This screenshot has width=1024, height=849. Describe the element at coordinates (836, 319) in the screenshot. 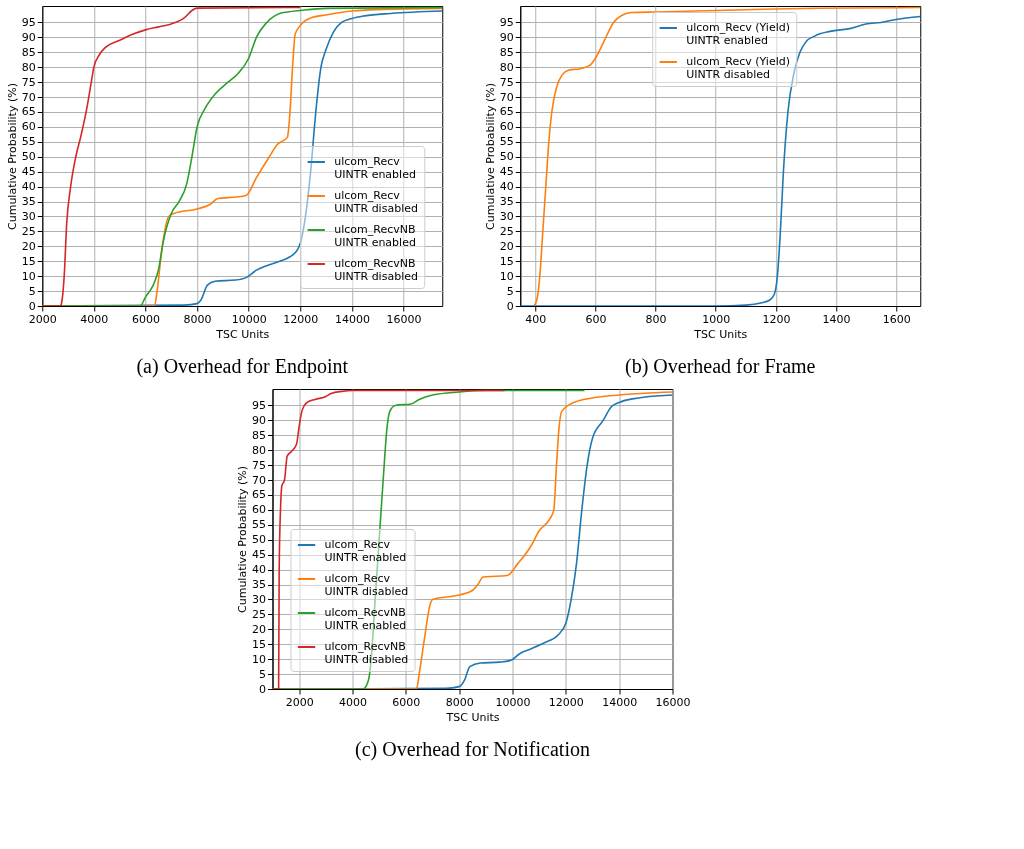

I see `x-tick-label: 1400` at that location.